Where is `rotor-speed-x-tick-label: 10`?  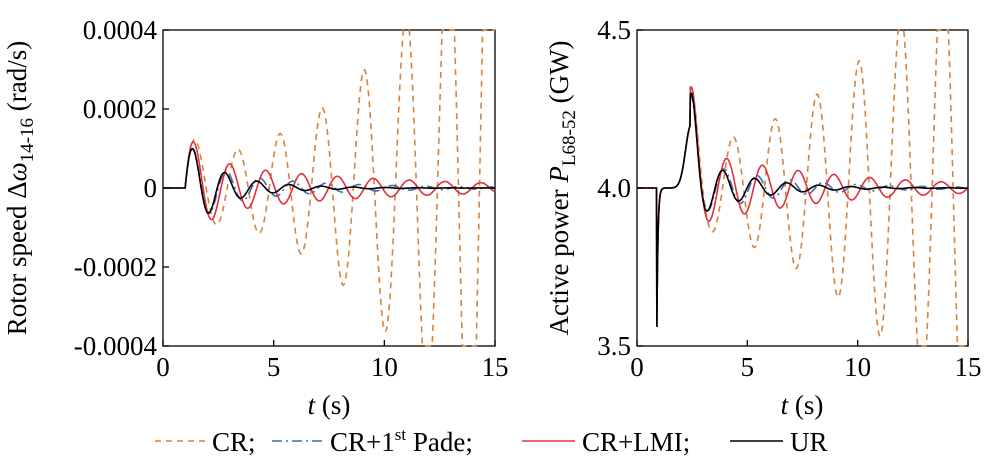 rotor-speed-x-tick-label: 10 is located at coordinates (384, 367).